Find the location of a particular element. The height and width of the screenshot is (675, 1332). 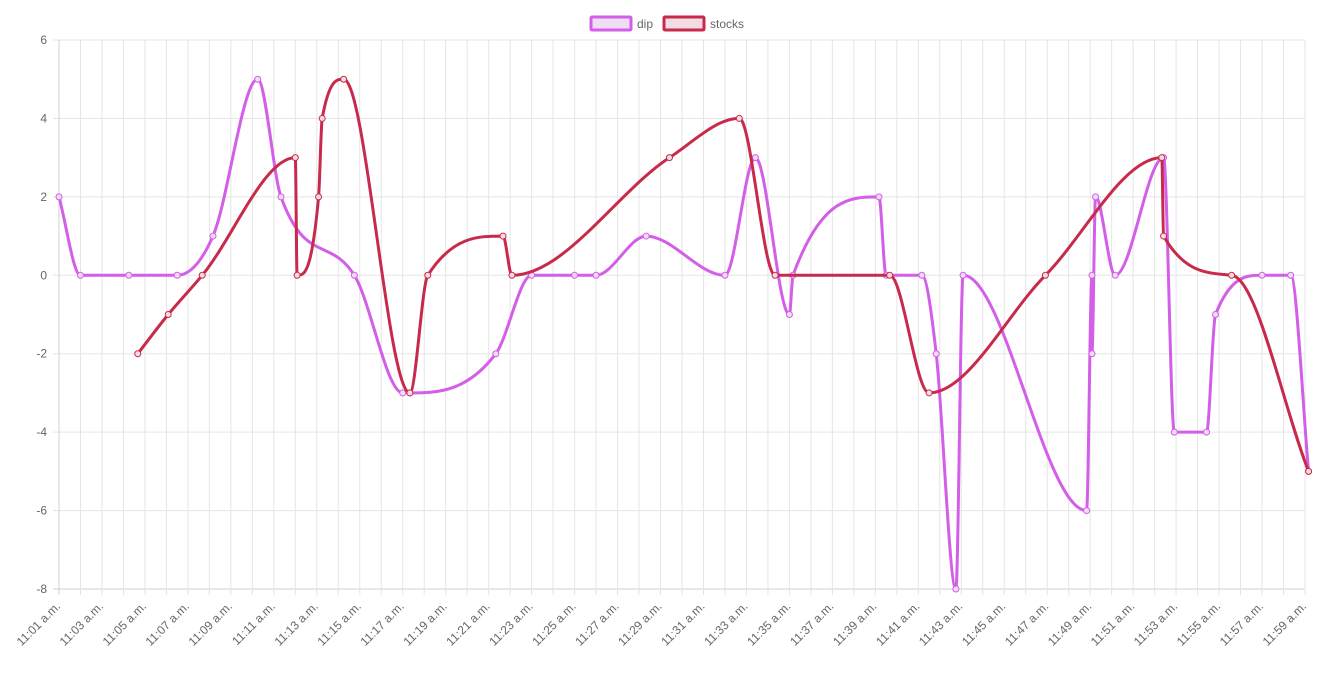

x-tick-label: 11:27 a.m. is located at coordinates (596, 623).